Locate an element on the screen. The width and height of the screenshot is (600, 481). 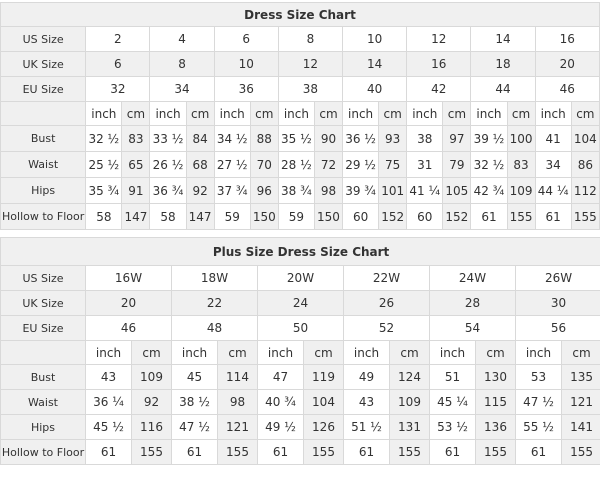
measure-cell: 98 is located at coordinates (237, 402).